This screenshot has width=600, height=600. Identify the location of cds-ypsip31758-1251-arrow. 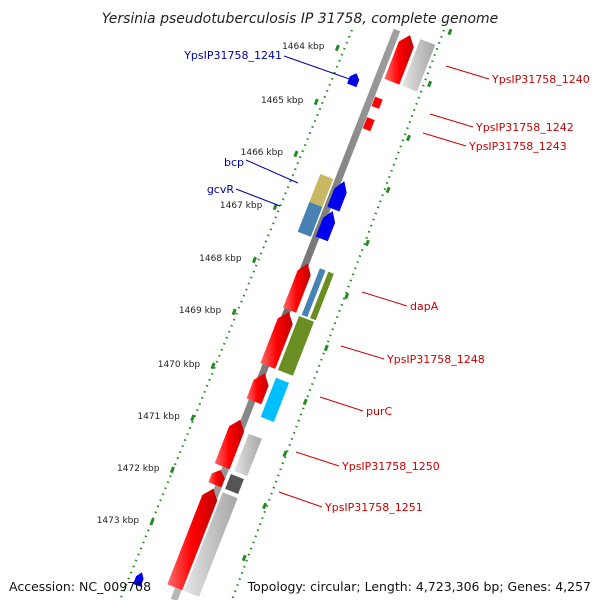
(216, 479).